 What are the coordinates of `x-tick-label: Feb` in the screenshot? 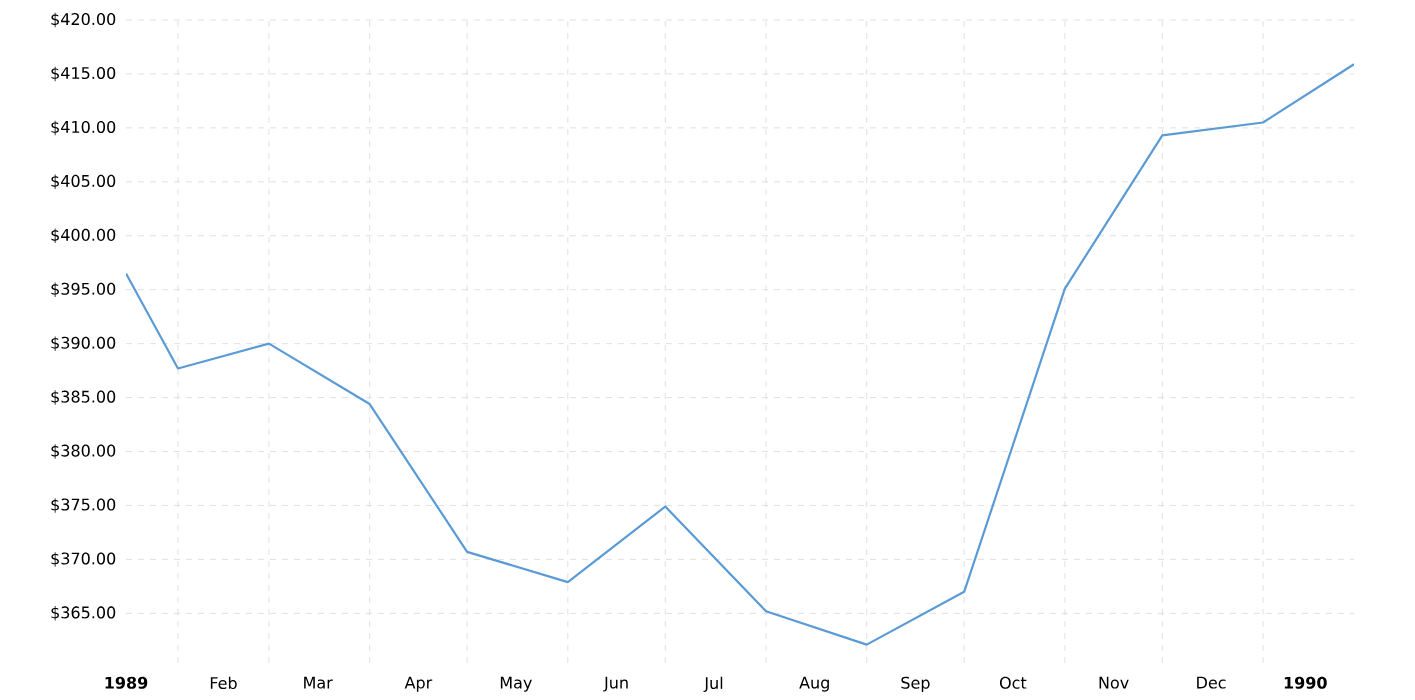 It's located at (223, 683).